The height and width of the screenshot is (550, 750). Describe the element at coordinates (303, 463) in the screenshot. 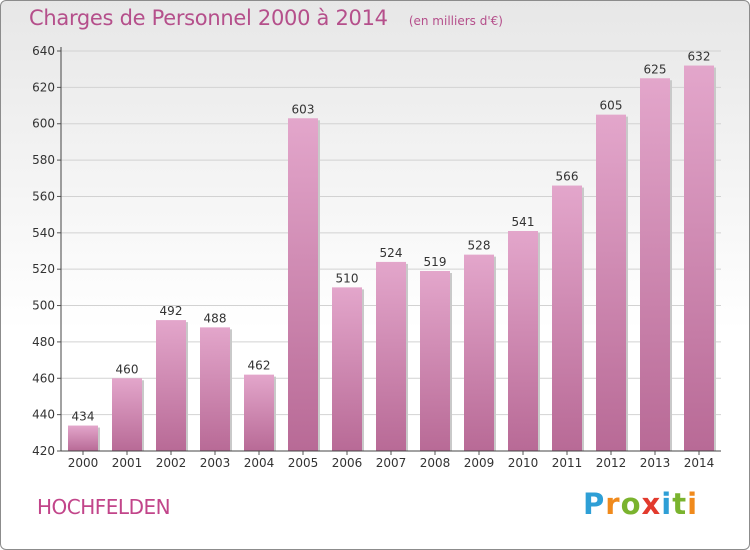

I see `x-tick-label: 2005` at that location.